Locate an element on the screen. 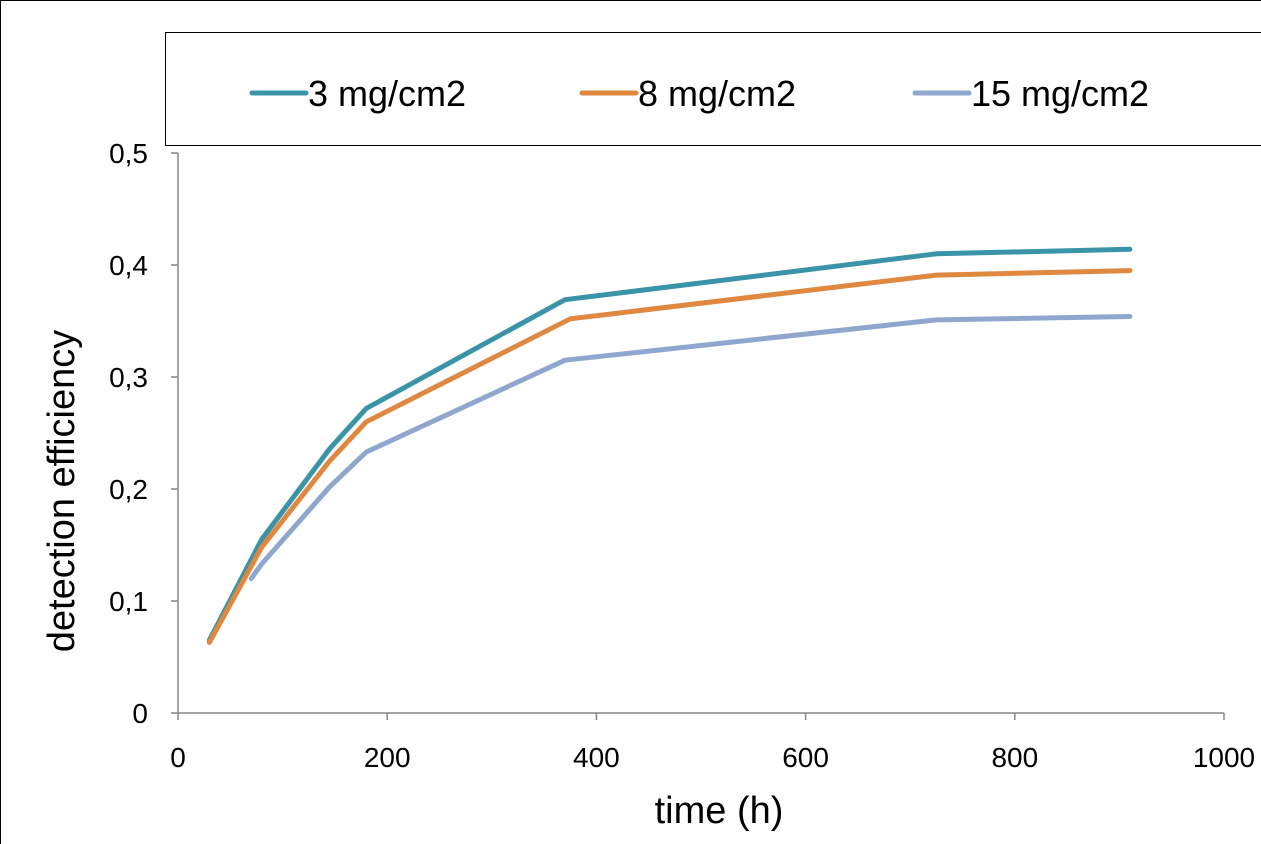 The image size is (1261, 844). legend-label-1: 3 mg/cm2 is located at coordinates (387, 93).